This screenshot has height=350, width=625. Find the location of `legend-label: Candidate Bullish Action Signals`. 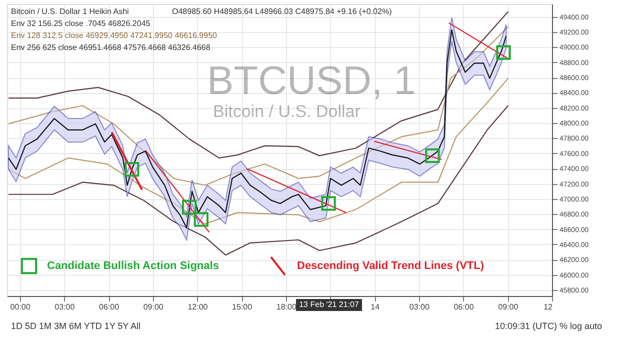

legend-label: Candidate Bullish Action Signals is located at coordinates (133, 266).